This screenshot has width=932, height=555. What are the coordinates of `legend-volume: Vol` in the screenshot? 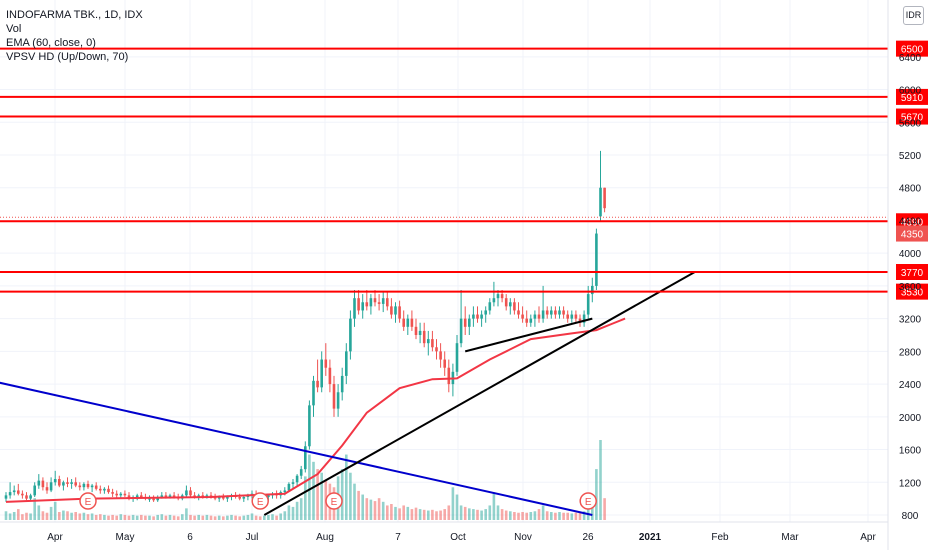 It's located at (14, 29).